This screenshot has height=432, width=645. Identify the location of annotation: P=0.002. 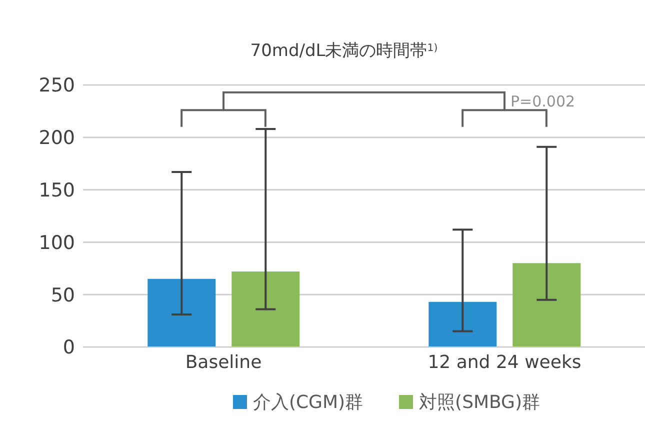
(543, 101).